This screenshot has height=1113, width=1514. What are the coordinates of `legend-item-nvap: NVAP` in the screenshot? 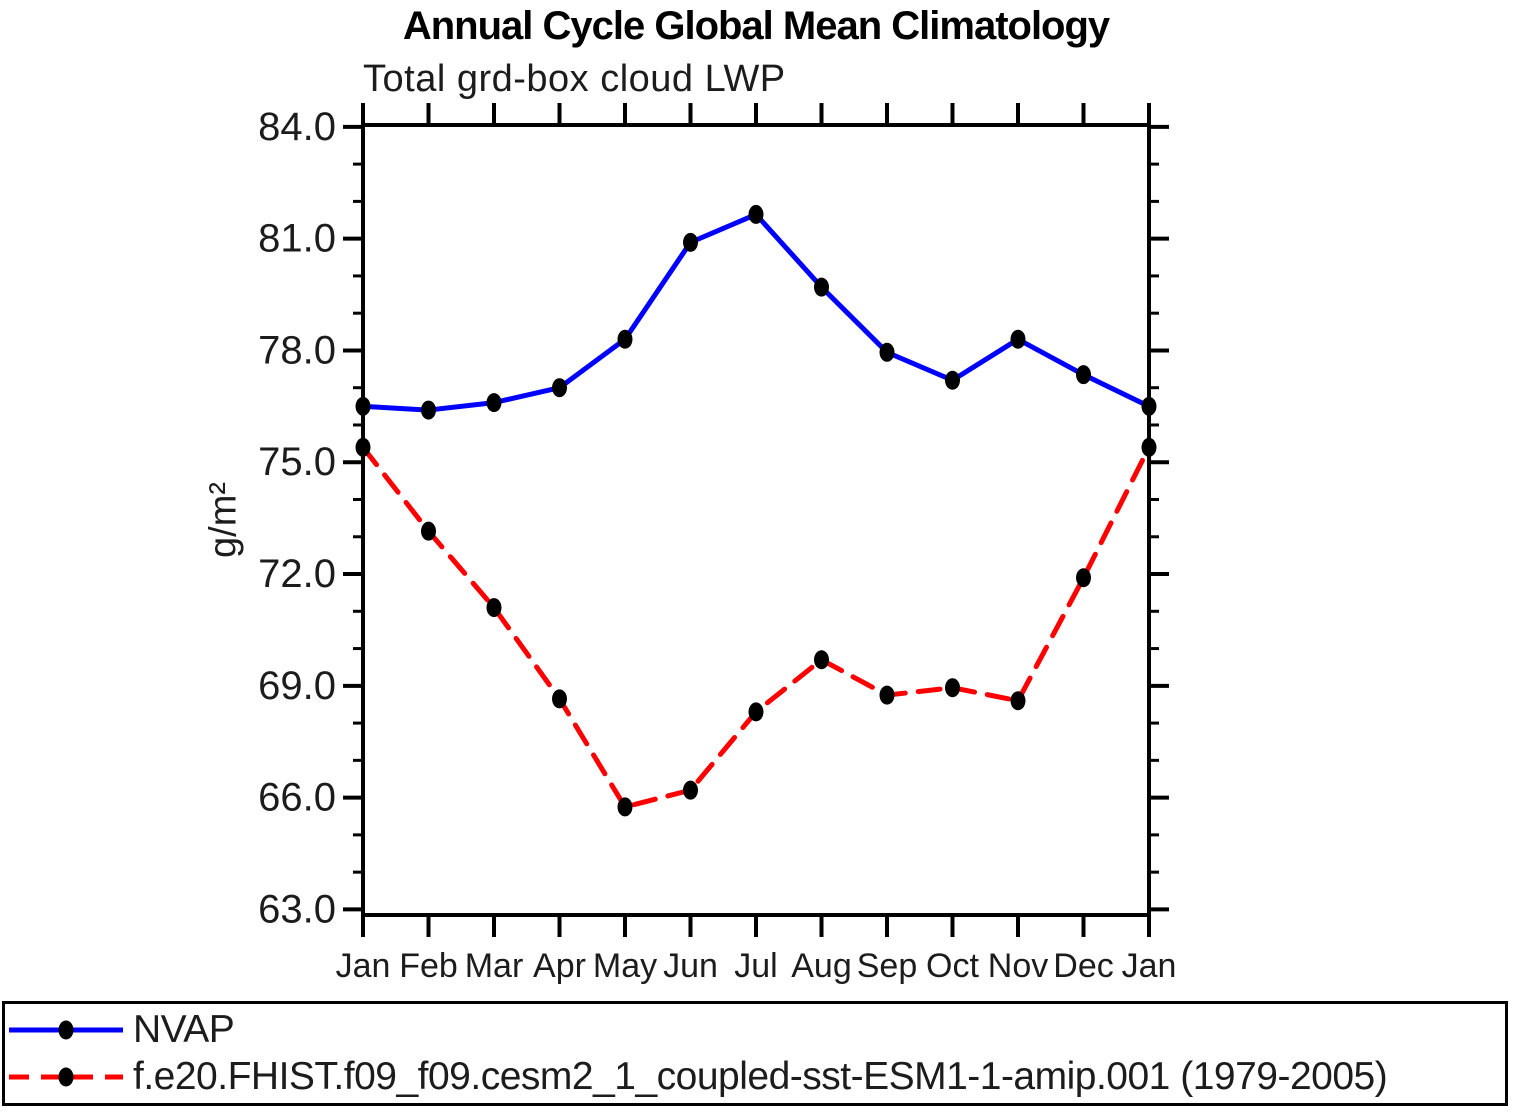 It's located at (755, 1030).